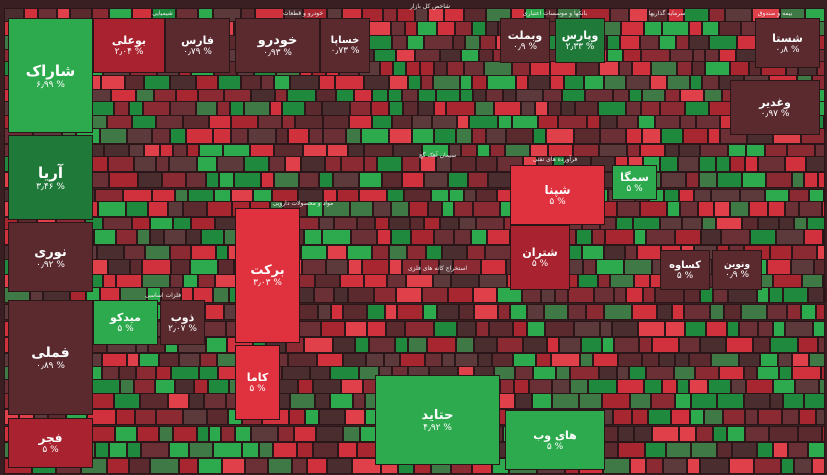 The width and height of the screenshot is (827, 475). Describe the element at coordinates (557, 190) in the screenshot. I see `ticker: شپنا` at that location.